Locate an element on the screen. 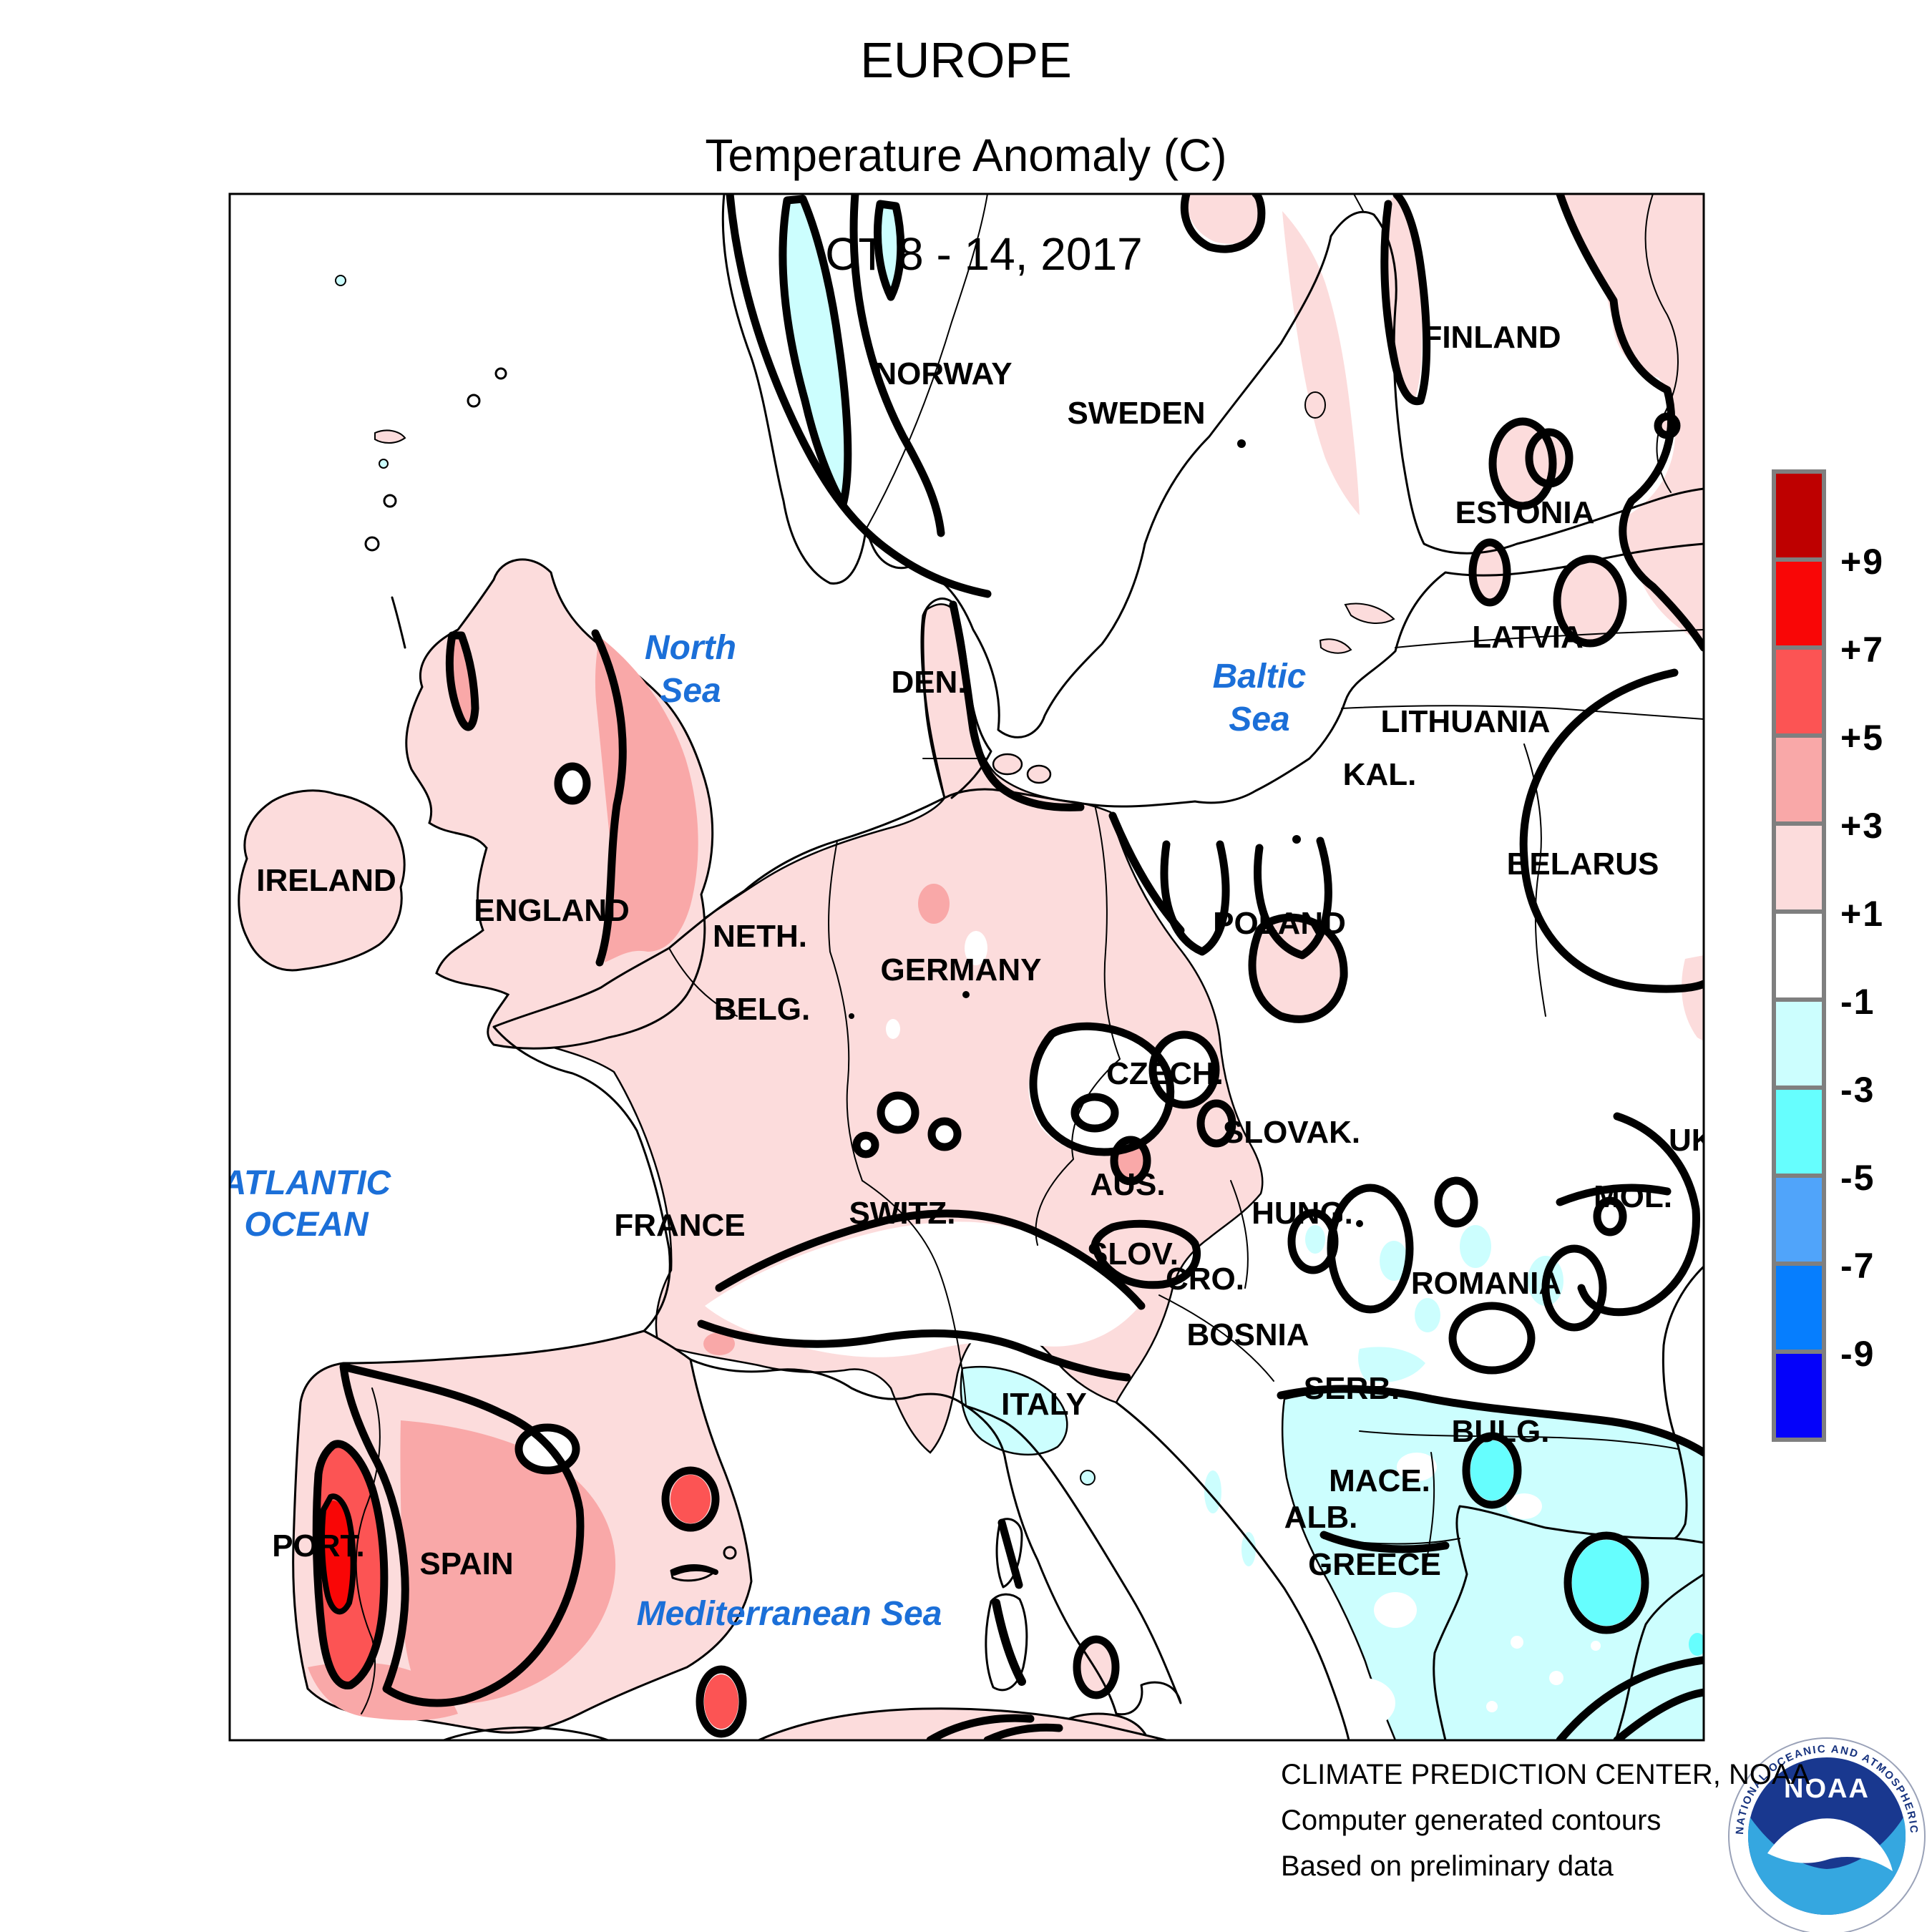  legend-box-minus7 is located at coordinates (1799, 1308).